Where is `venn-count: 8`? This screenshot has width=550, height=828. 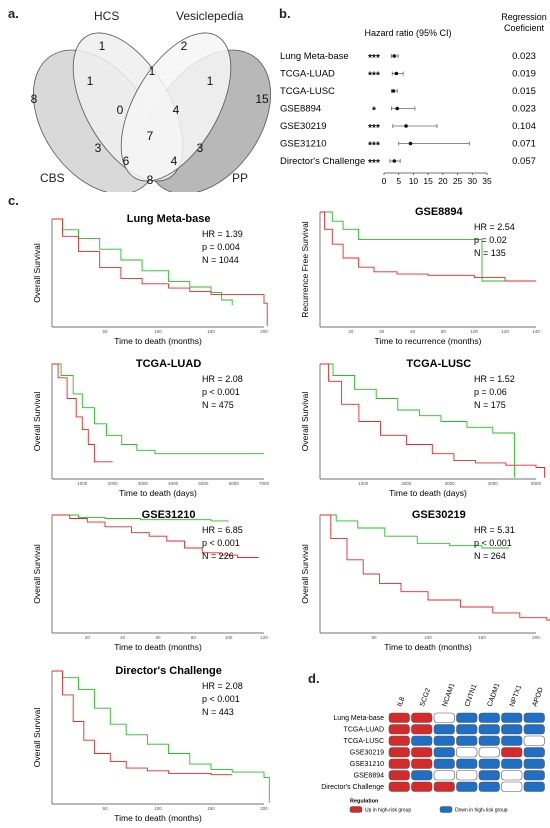 venn-count: 8 is located at coordinates (34, 99).